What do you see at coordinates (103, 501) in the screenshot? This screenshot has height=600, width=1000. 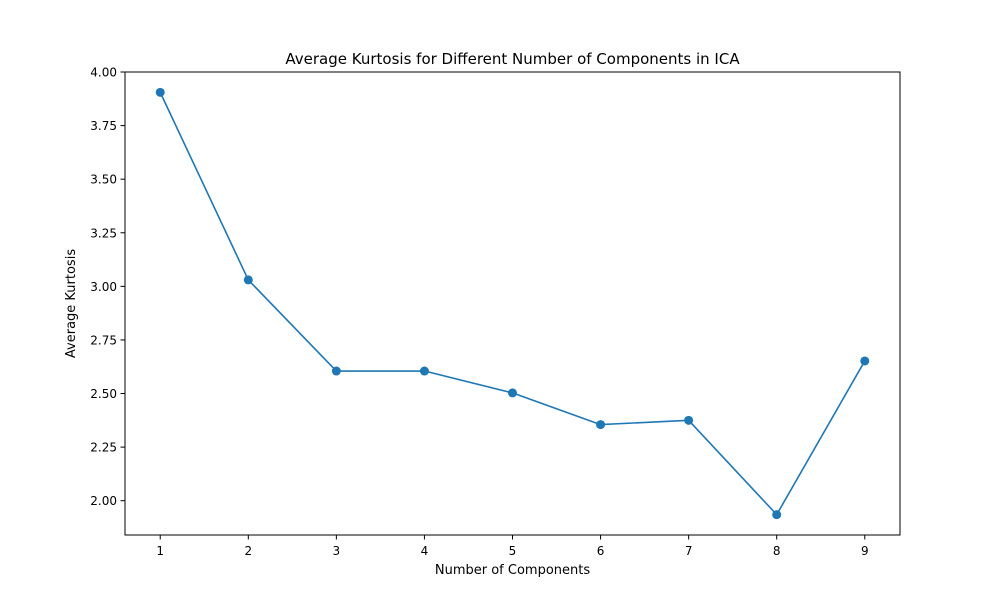 I see `y-tick-label: 2.00` at bounding box center [103, 501].